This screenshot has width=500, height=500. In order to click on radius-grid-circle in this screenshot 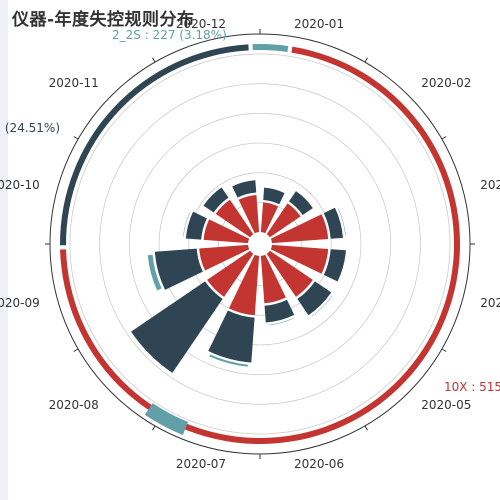, I will do `click(260, 244)`.